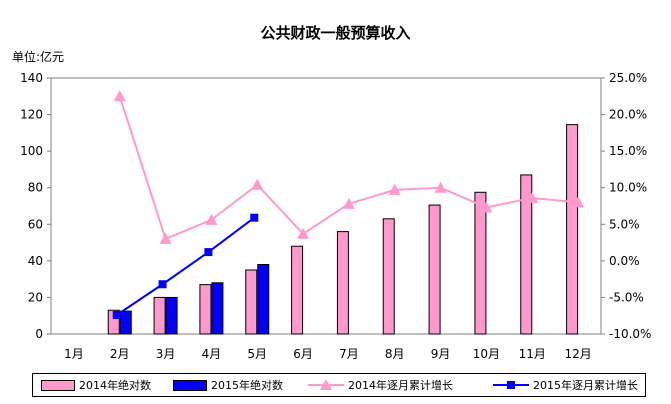 The width and height of the screenshot is (671, 404). I want to click on legend: 2014年绝对数 2015年绝对数 2014年逐月累计增长 2015年逐月累计增长, so click(339, 385).